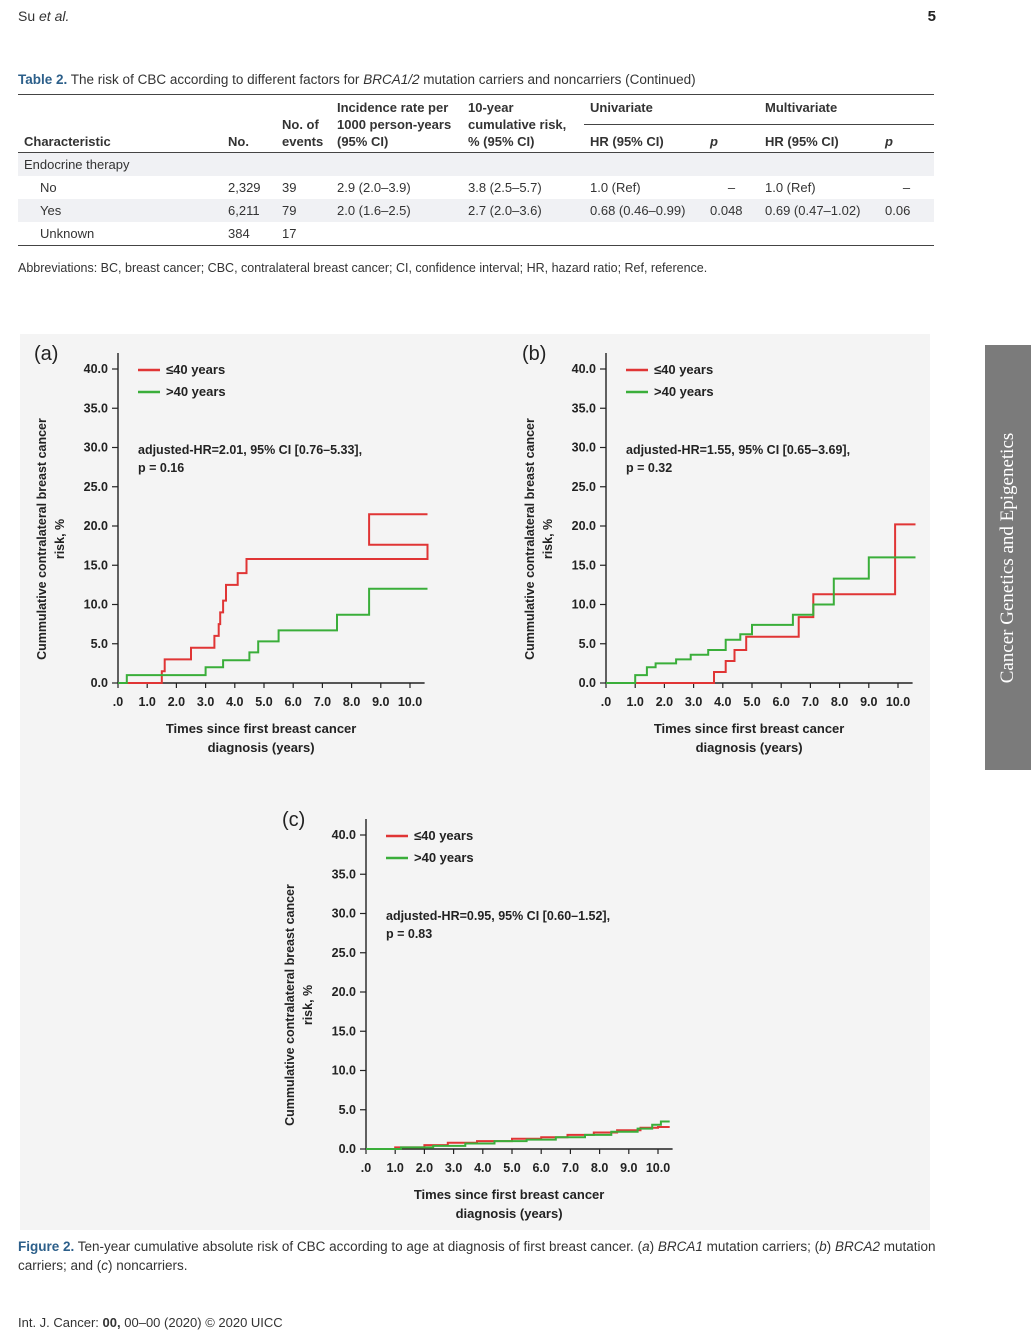 The width and height of the screenshot is (1036, 1344). Describe the element at coordinates (731, 210) in the screenshot. I see `cell-uni-p: 0.048` at that location.